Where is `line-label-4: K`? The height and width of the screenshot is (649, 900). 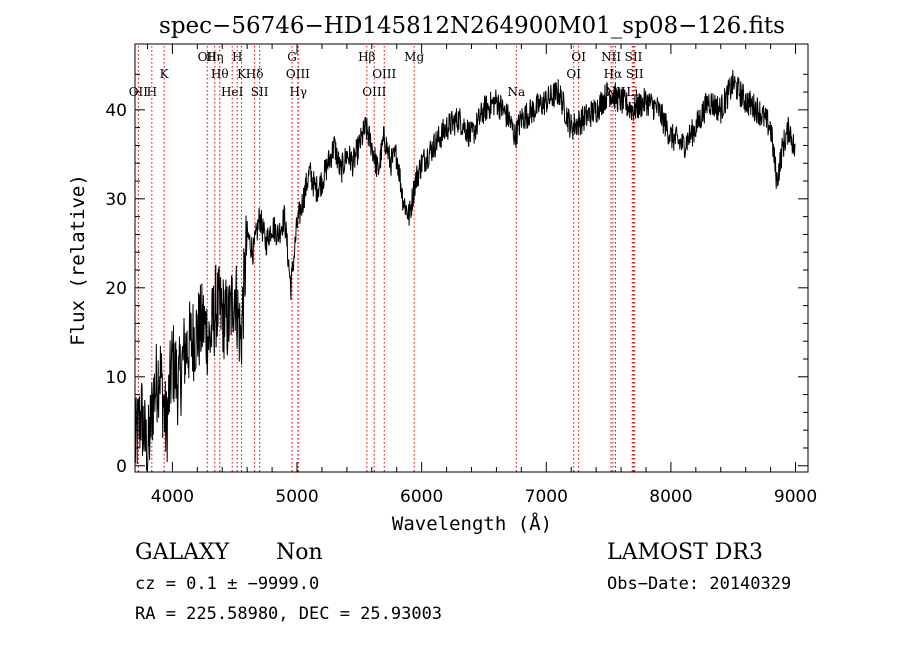
line-label-4: K is located at coordinates (165, 74).